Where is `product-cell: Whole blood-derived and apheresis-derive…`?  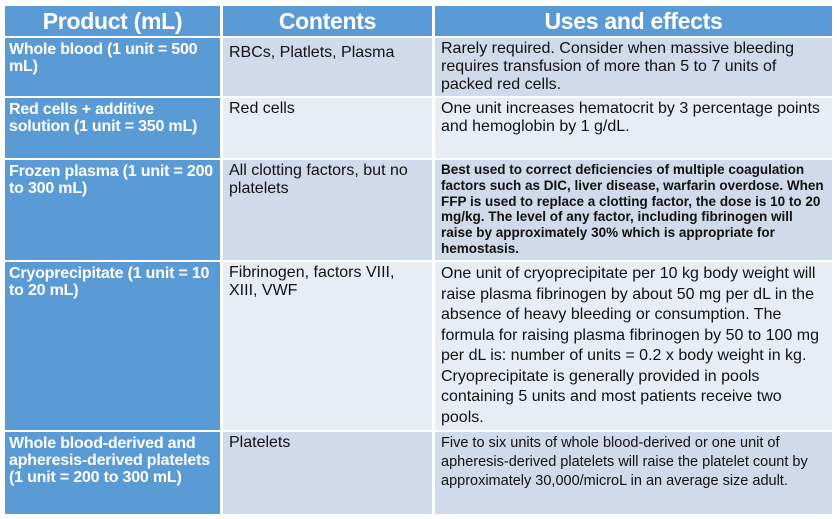 product-cell: Whole blood-derived and apheresis-derive… is located at coordinates (112, 473).